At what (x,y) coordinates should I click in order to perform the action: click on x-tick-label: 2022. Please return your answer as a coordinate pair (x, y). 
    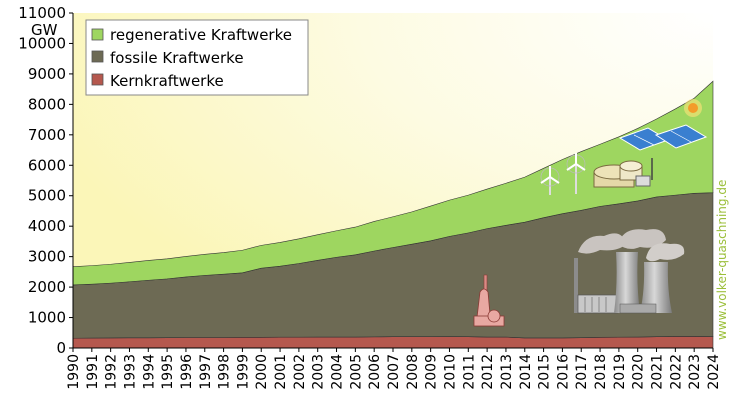
    Looking at the image, I should click on (676, 372).